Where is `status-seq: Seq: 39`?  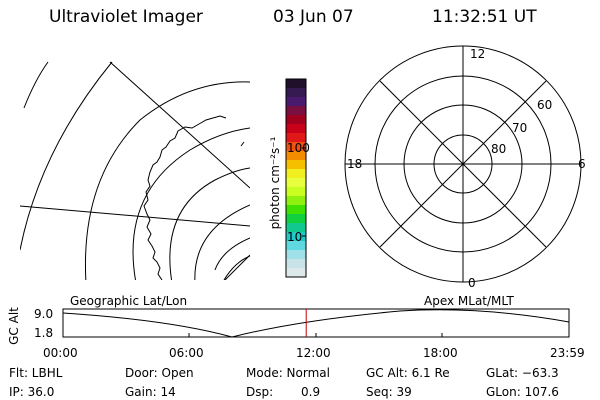
status-seq: Seq: 39 is located at coordinates (389, 392).